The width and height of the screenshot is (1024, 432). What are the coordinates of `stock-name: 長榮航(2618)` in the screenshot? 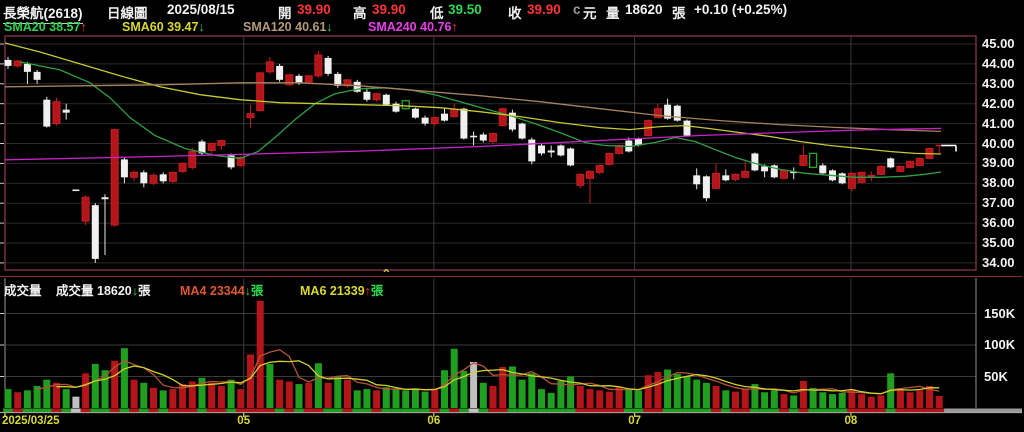 It's located at (43, 13).